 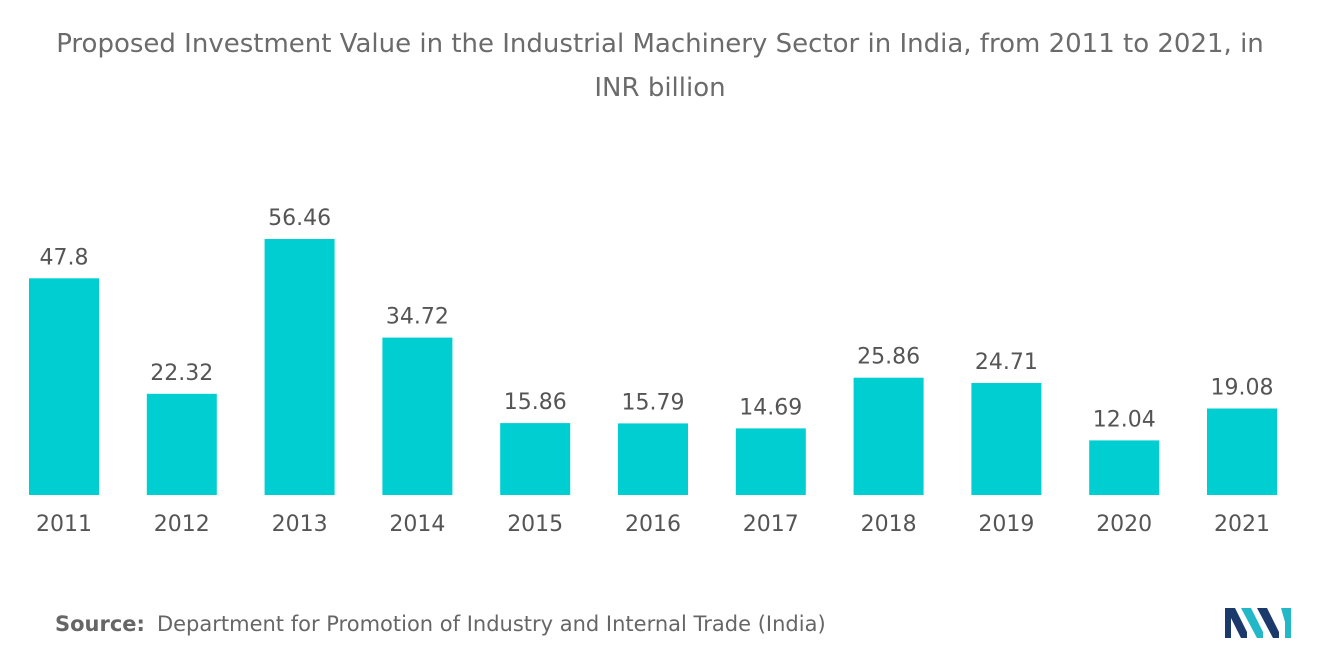 What do you see at coordinates (182, 524) in the screenshot?
I see `x-tick-label-2012: 2012` at bounding box center [182, 524].